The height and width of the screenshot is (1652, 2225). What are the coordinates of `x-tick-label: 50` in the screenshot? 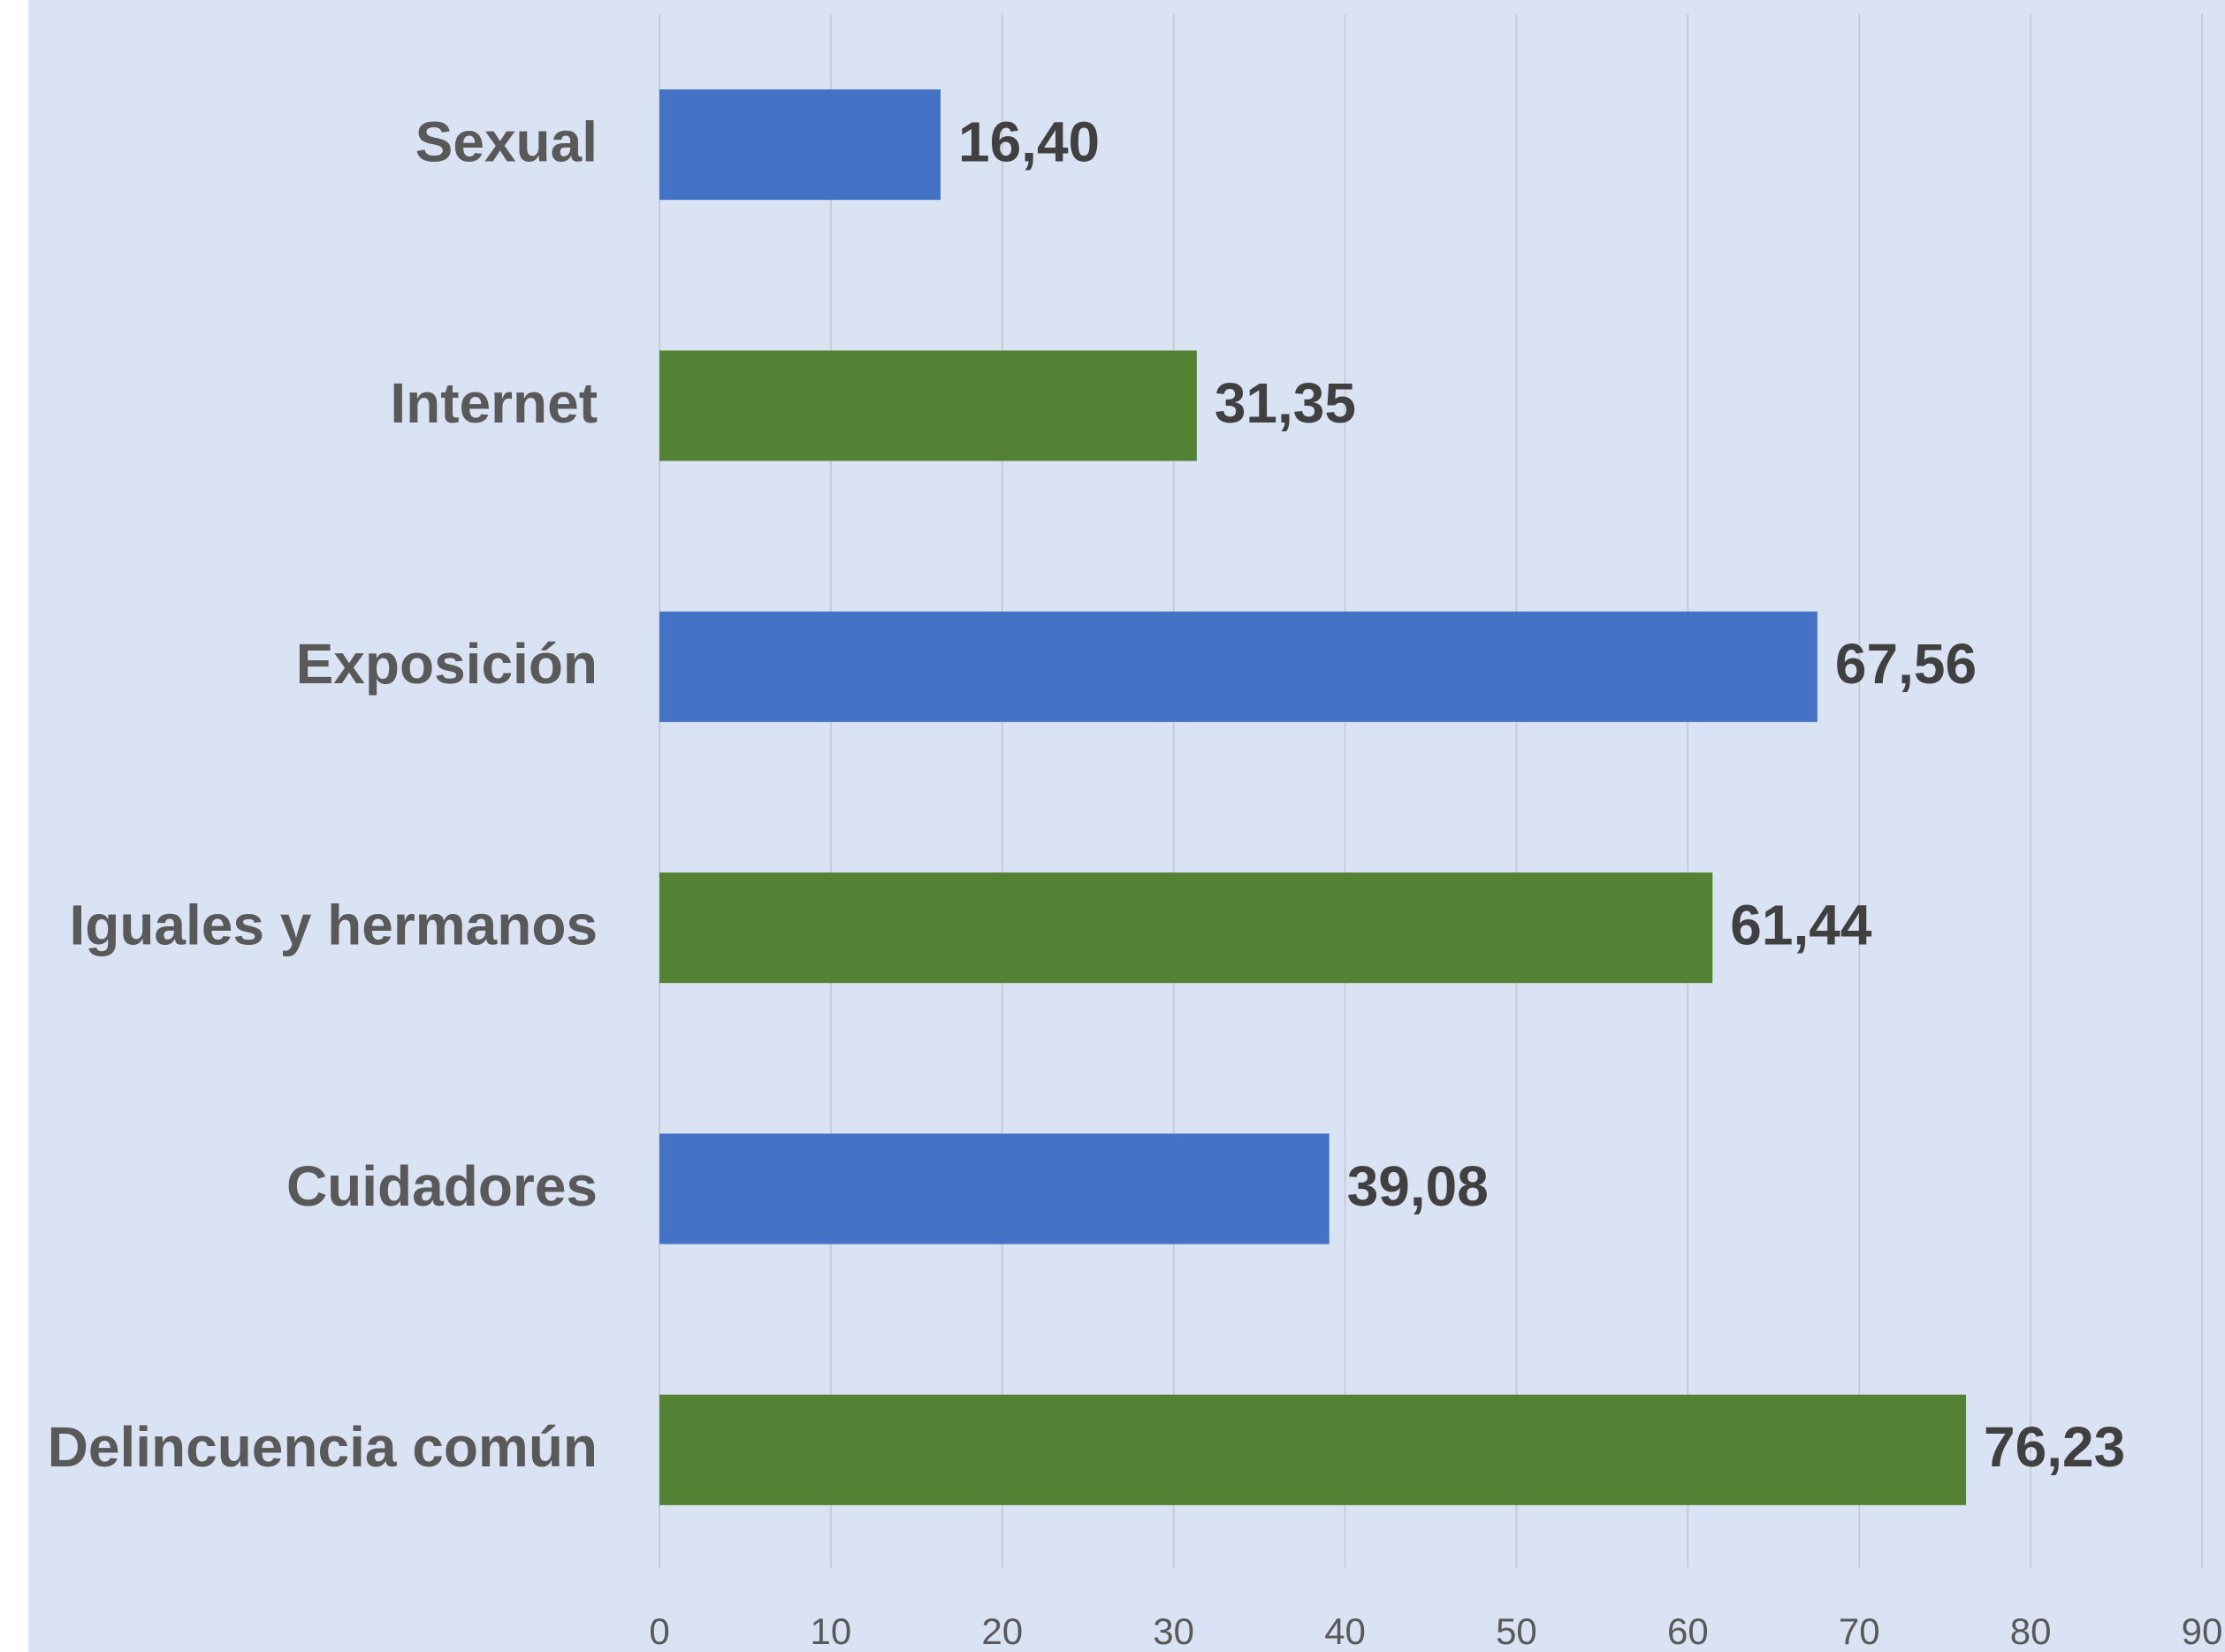 It's located at (1516, 1631).